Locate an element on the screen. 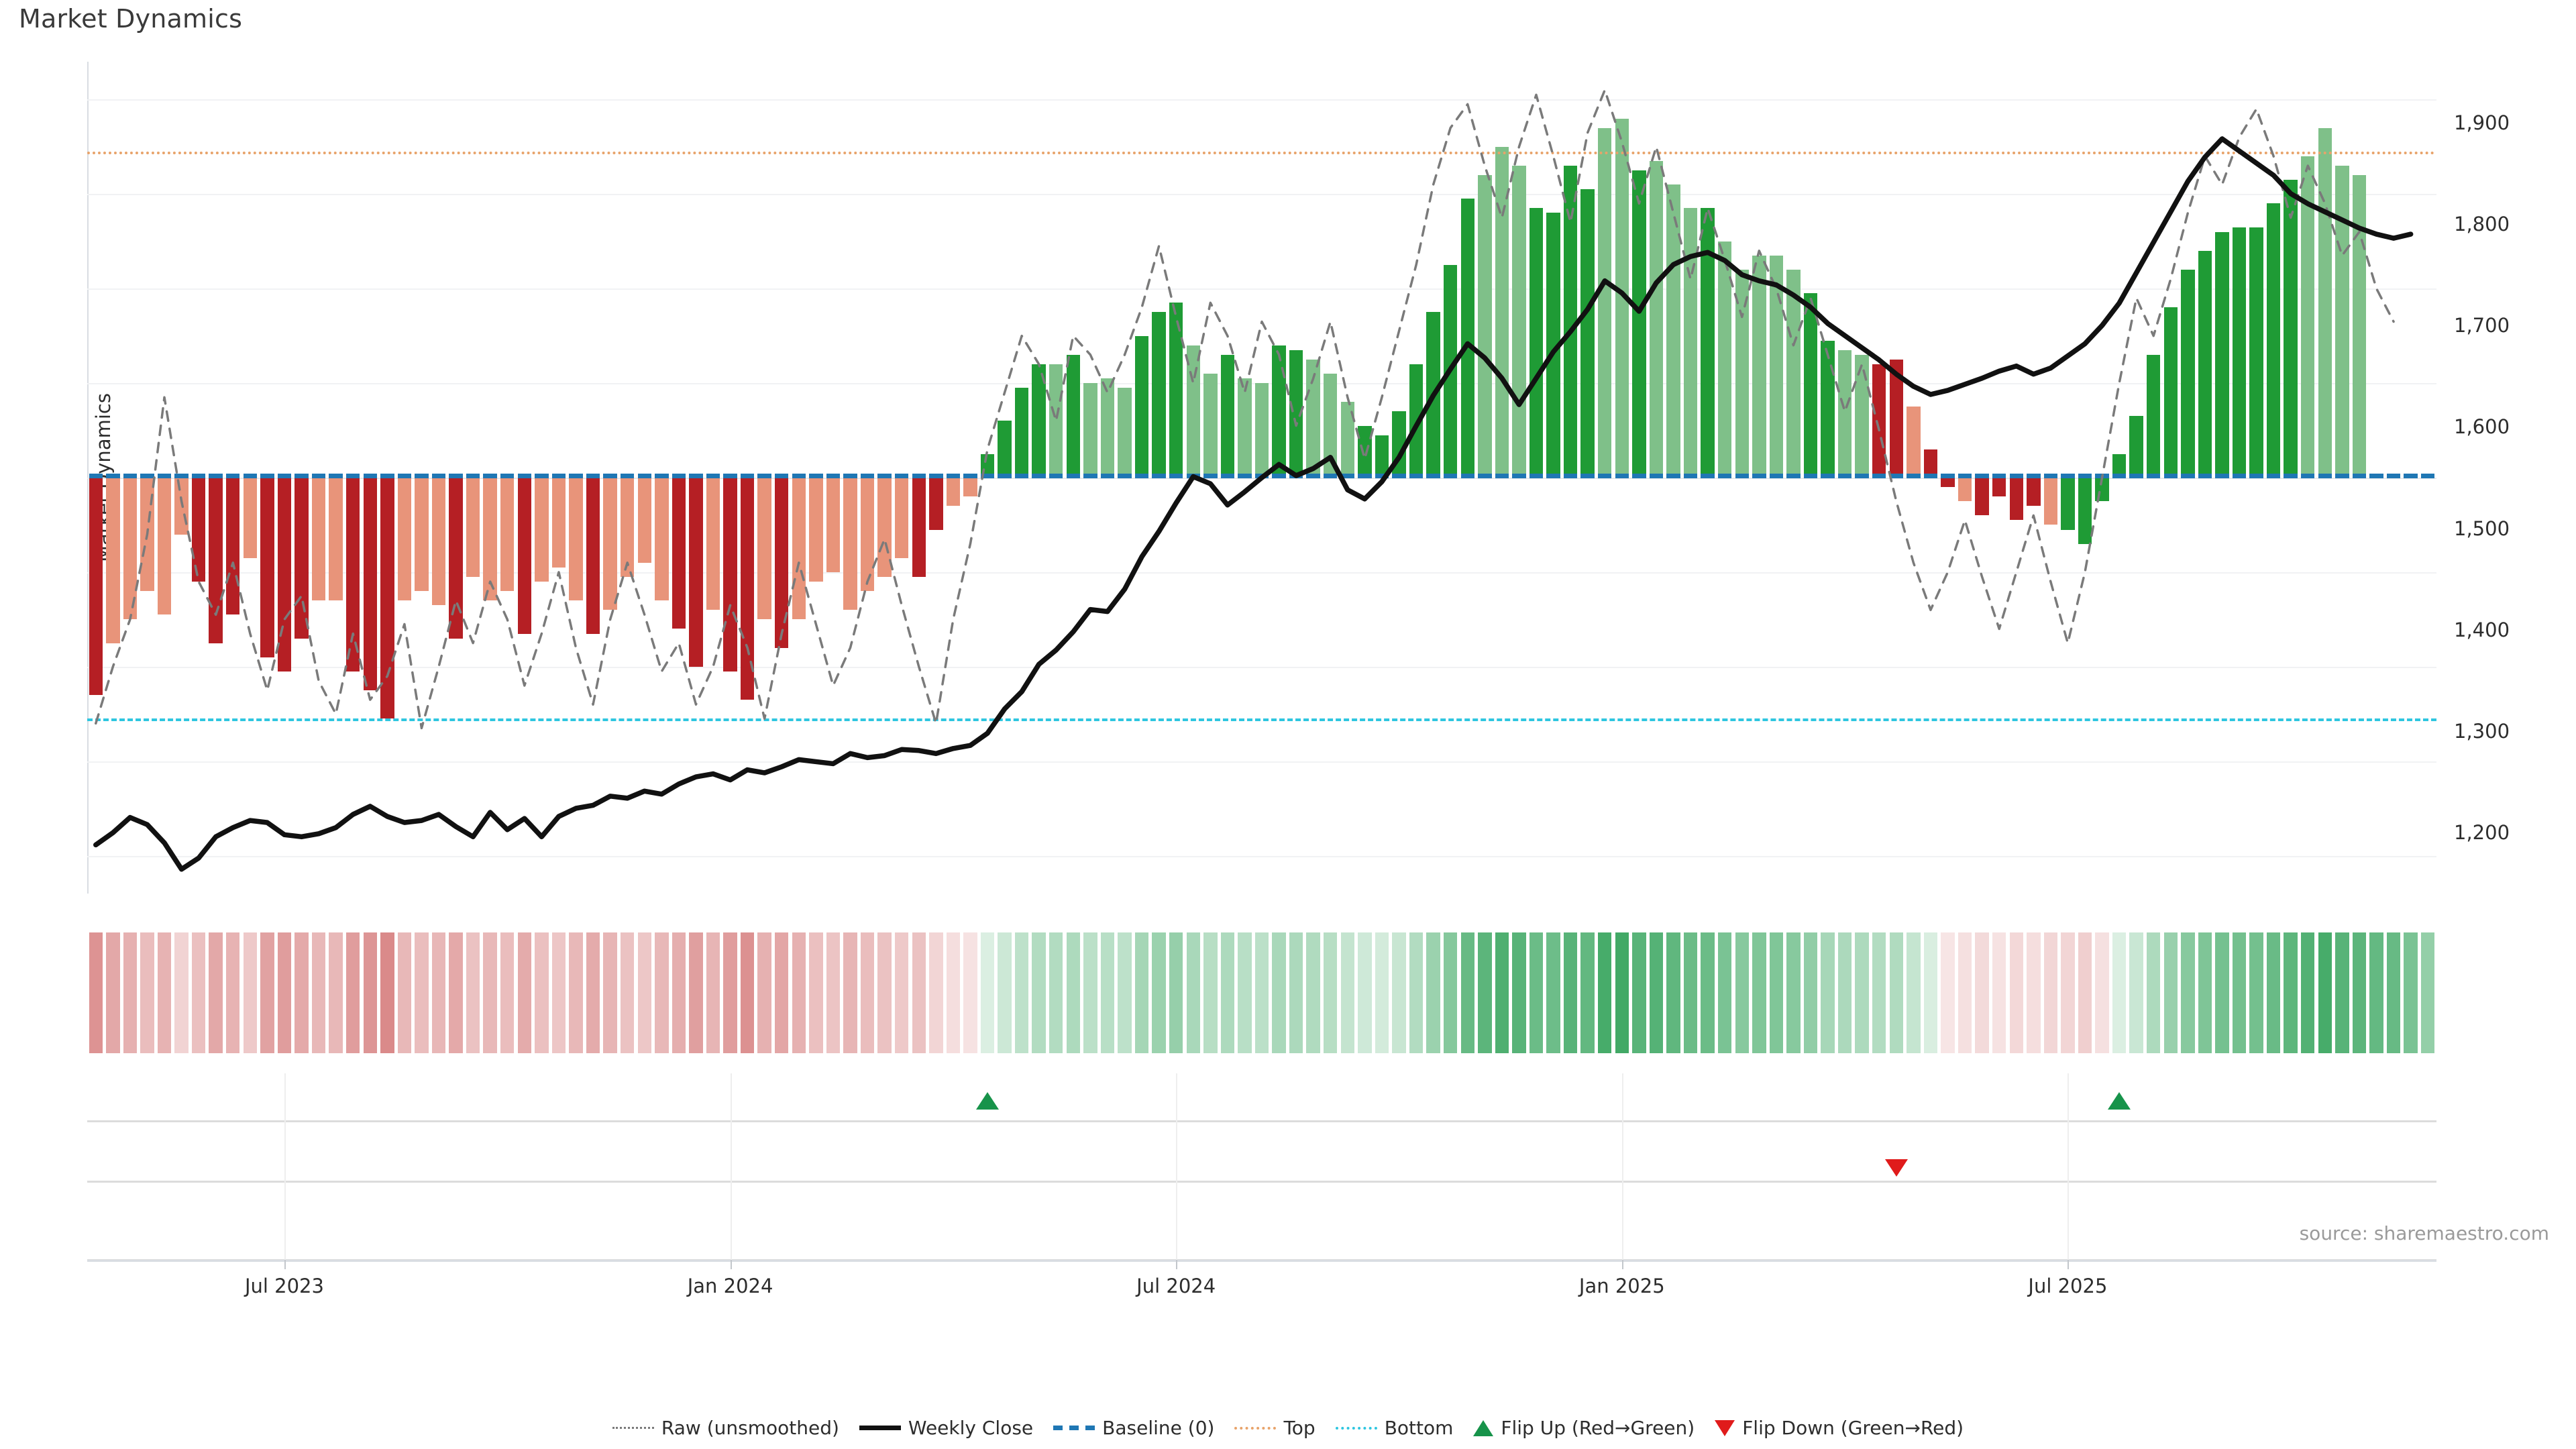 The height and width of the screenshot is (1449, 2576). legend-item: Weekly Close is located at coordinates (946, 1428).